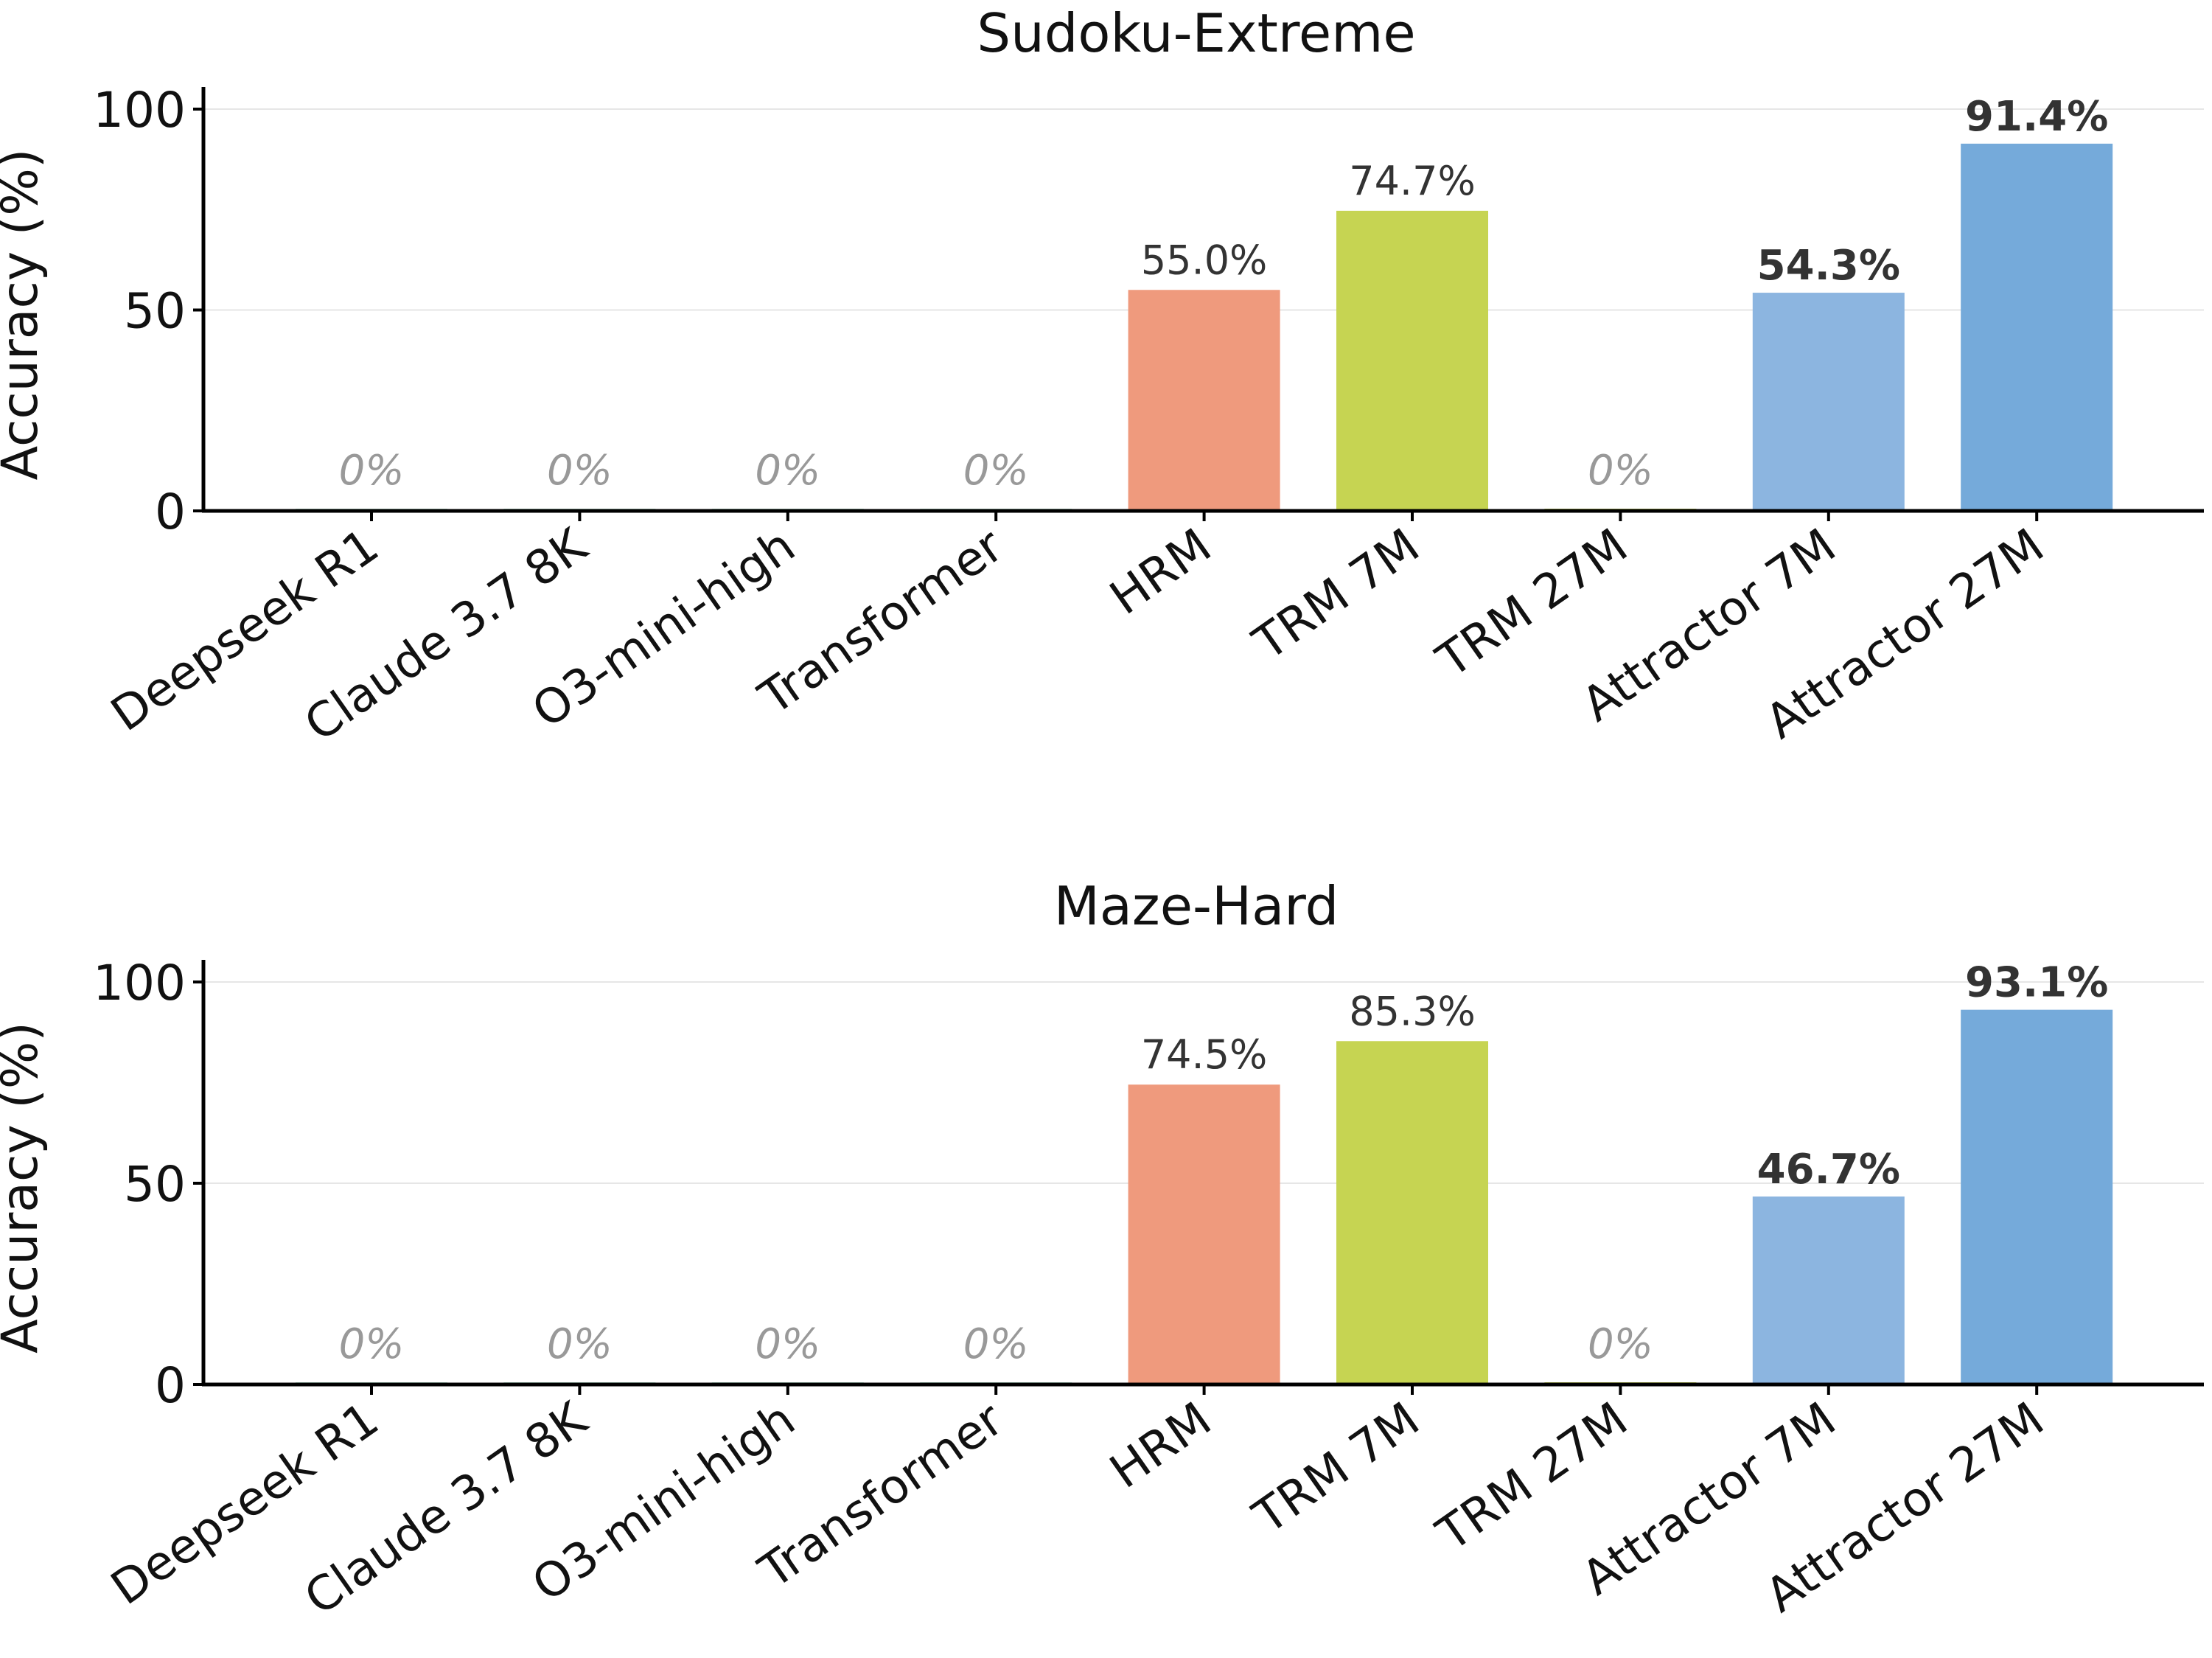  What do you see at coordinates (1196, 906) in the screenshot?
I see `chart-title: Maze-Hard` at bounding box center [1196, 906].